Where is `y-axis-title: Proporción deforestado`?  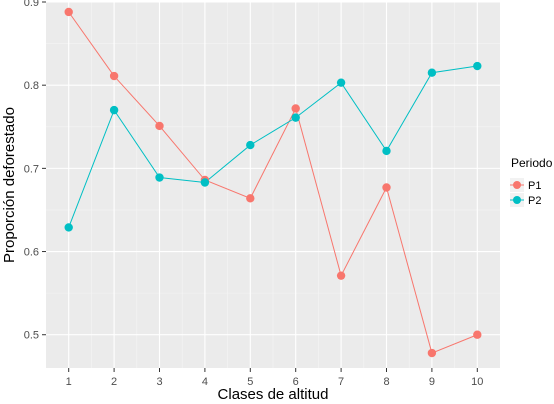 y-axis-title: Proporción deforestado is located at coordinates (9, 185).